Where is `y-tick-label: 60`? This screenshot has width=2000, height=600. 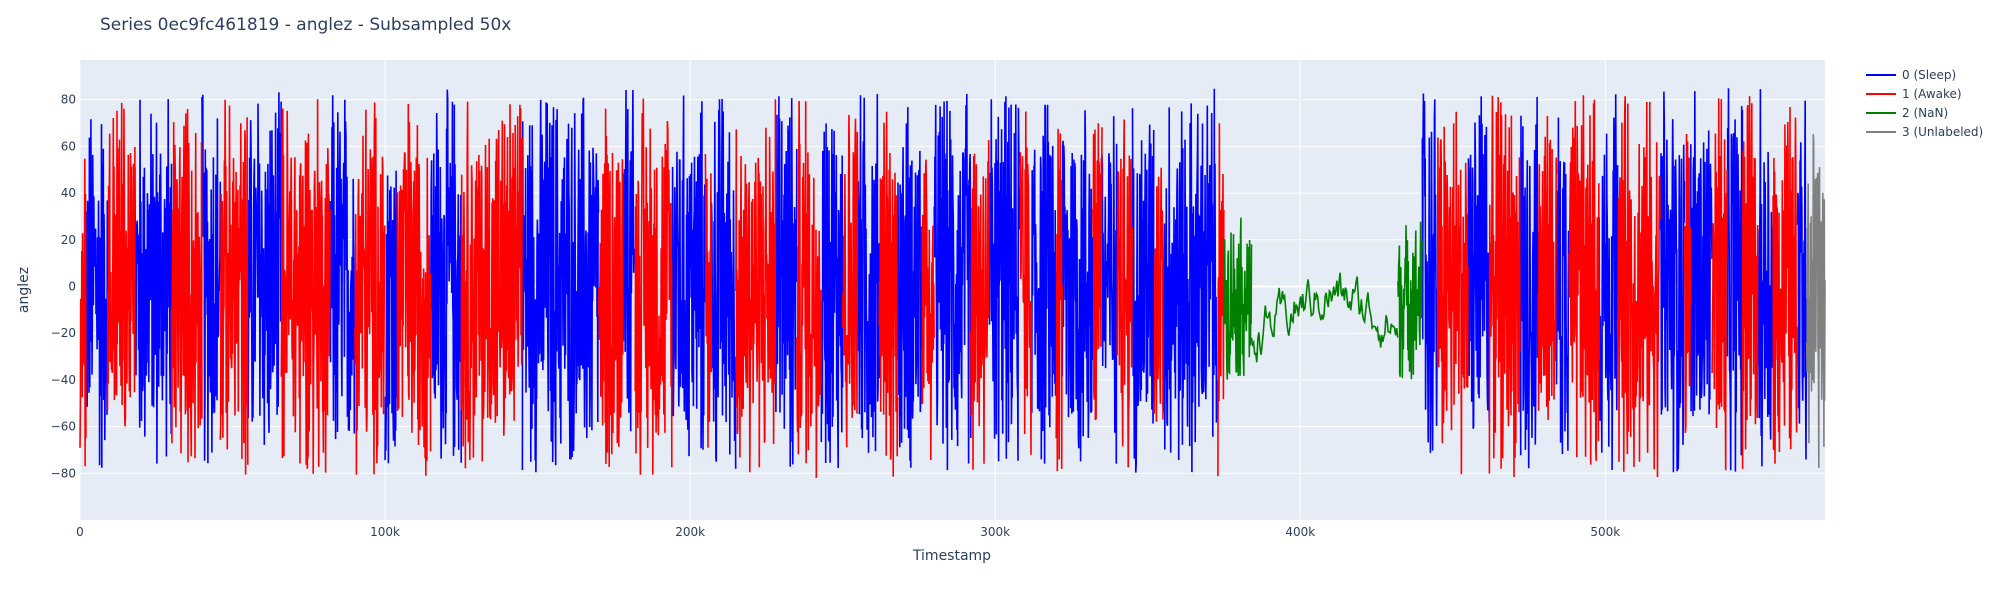
y-tick-label: 60 is located at coordinates (68, 146).